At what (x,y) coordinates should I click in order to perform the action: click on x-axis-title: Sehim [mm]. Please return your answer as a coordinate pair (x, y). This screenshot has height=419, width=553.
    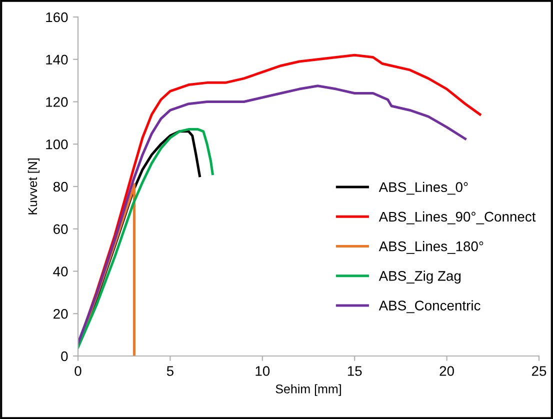
    Looking at the image, I should click on (308, 390).